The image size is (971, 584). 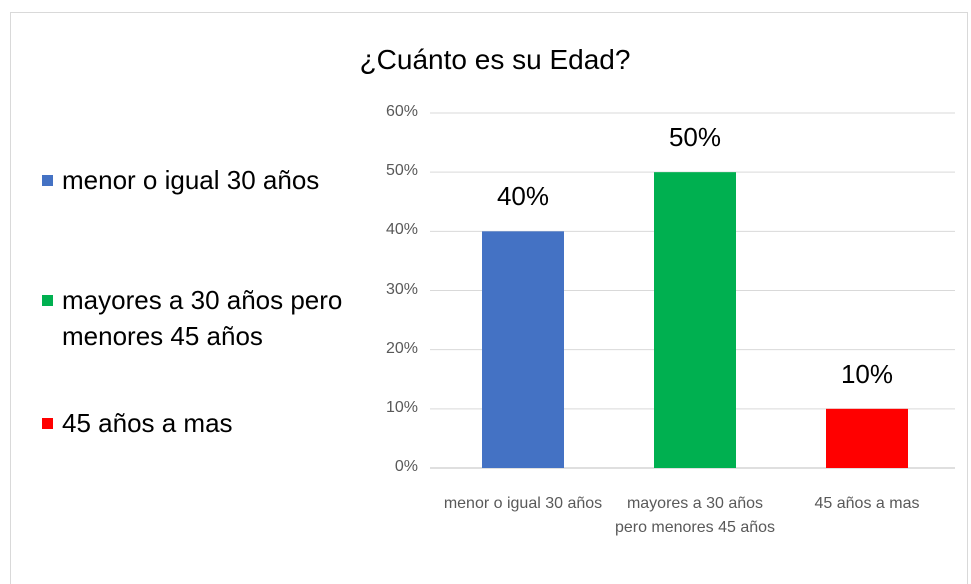 I want to click on y-tick-label: 60%, so click(x=401, y=111).